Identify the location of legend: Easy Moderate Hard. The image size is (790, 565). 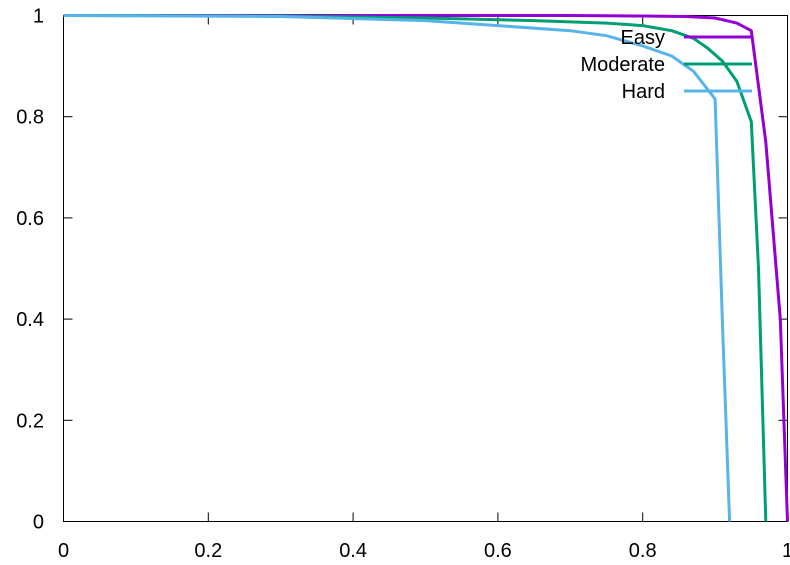
(666, 65).